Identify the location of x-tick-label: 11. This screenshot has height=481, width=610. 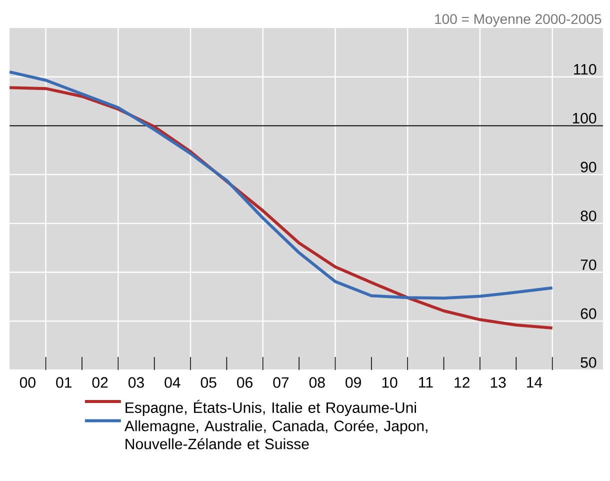
(426, 382).